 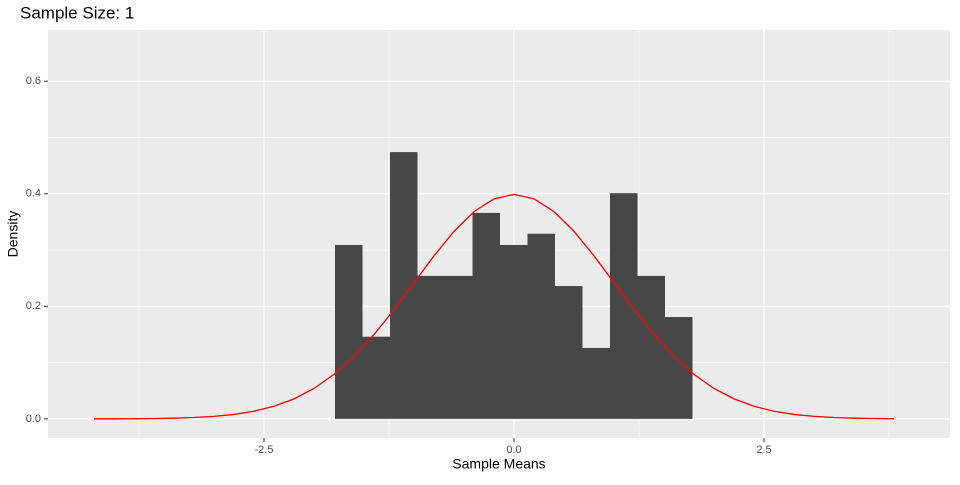 I want to click on y-tick-label: 0.4, so click(x=33, y=194).